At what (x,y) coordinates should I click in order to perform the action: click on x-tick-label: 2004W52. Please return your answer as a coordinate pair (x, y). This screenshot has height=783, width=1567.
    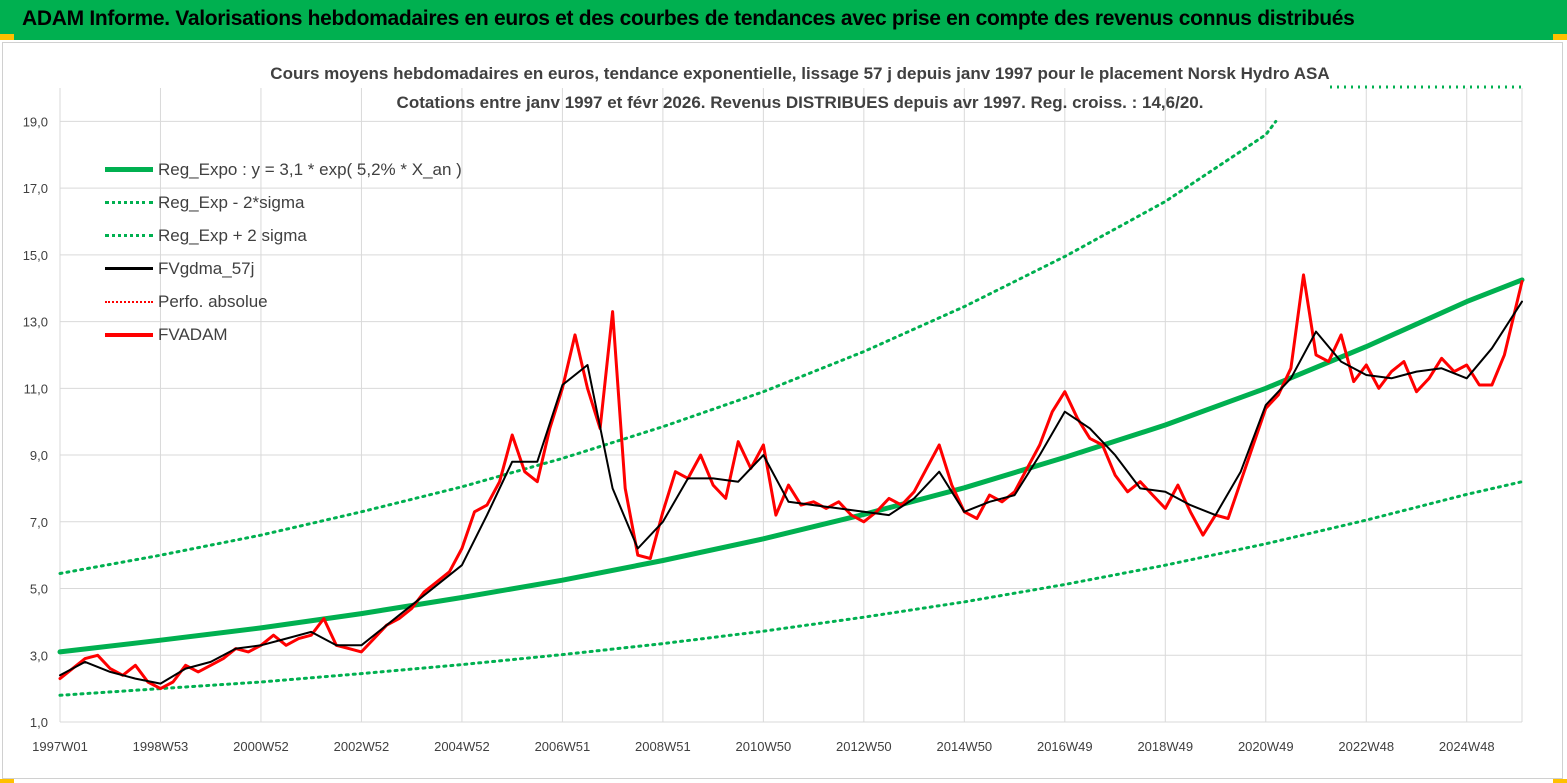
    Looking at the image, I should click on (462, 746).